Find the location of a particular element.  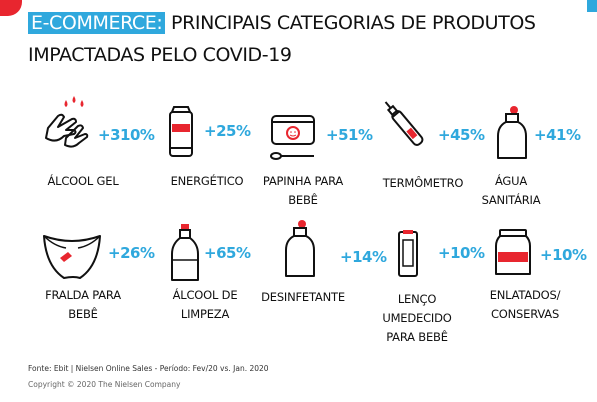

corner-strip is located at coordinates (592, 6).